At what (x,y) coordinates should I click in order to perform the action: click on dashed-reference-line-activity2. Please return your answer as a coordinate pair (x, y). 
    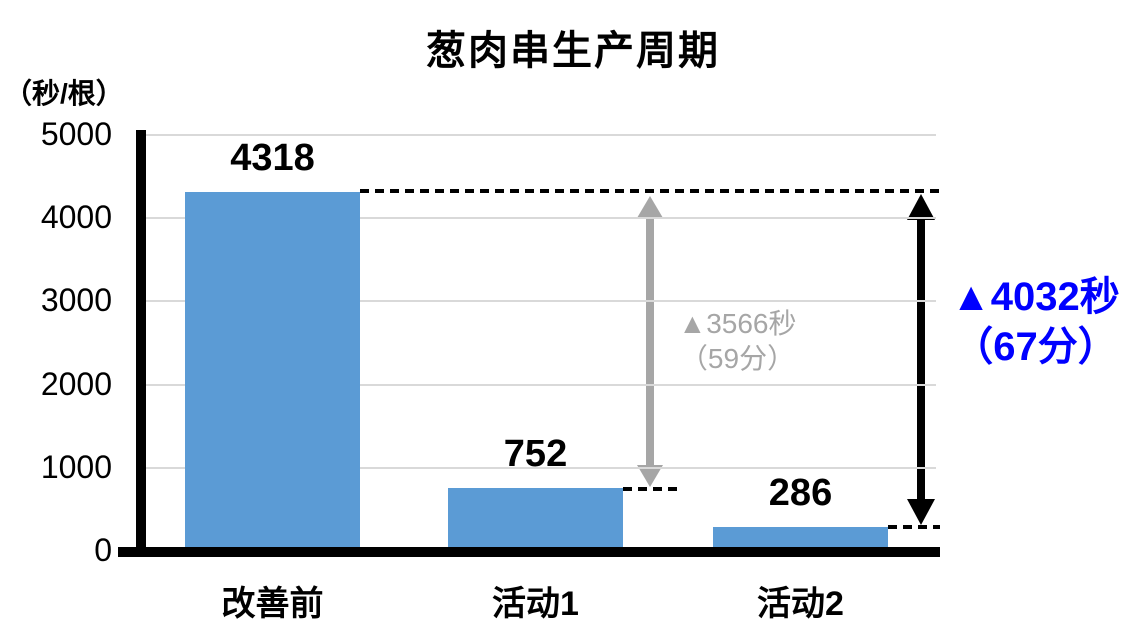
    Looking at the image, I should click on (914, 527).